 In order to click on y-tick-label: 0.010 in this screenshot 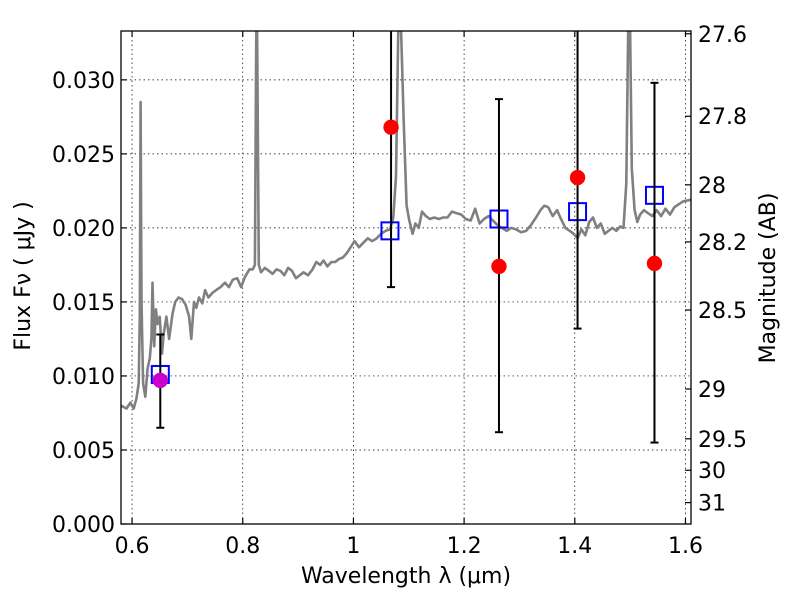, I will do `click(83, 377)`.